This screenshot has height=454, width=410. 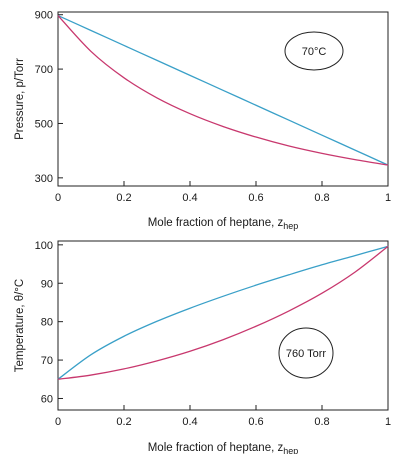 I want to click on y-tick-label: 60, so click(x=47, y=399).